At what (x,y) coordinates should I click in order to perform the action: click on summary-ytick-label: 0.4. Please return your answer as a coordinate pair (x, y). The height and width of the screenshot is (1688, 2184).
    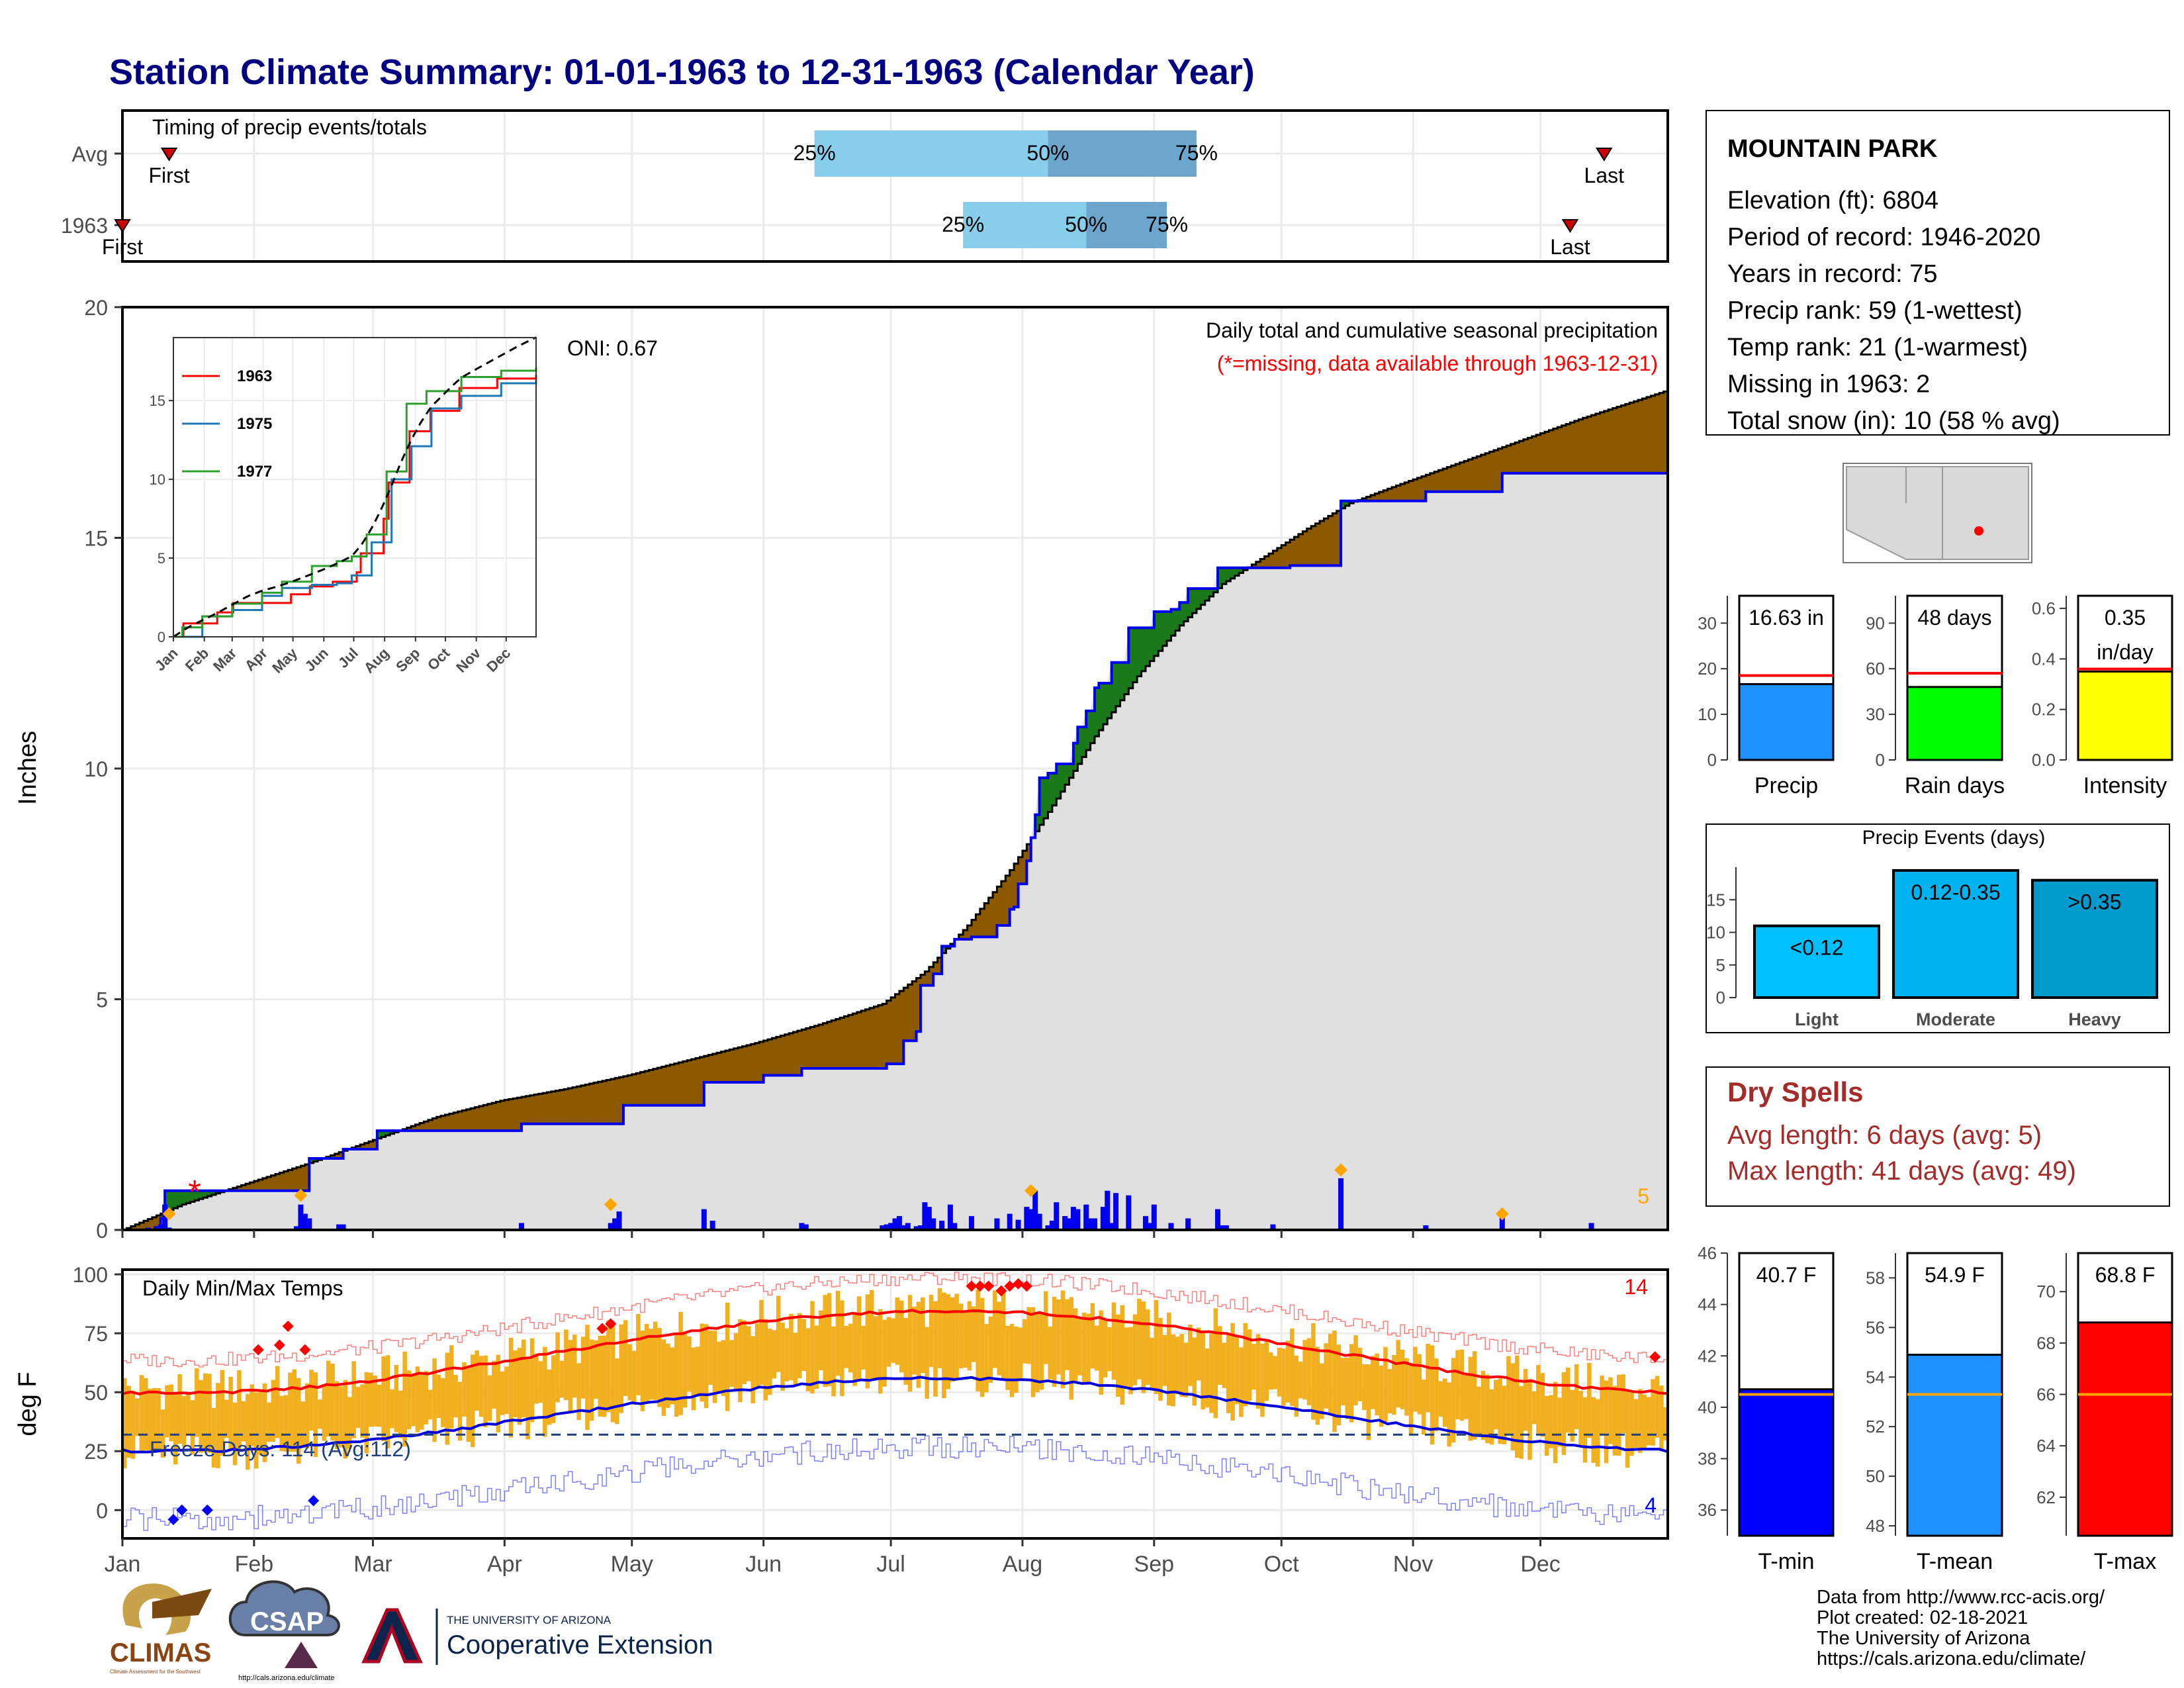
    Looking at the image, I should click on (2044, 659).